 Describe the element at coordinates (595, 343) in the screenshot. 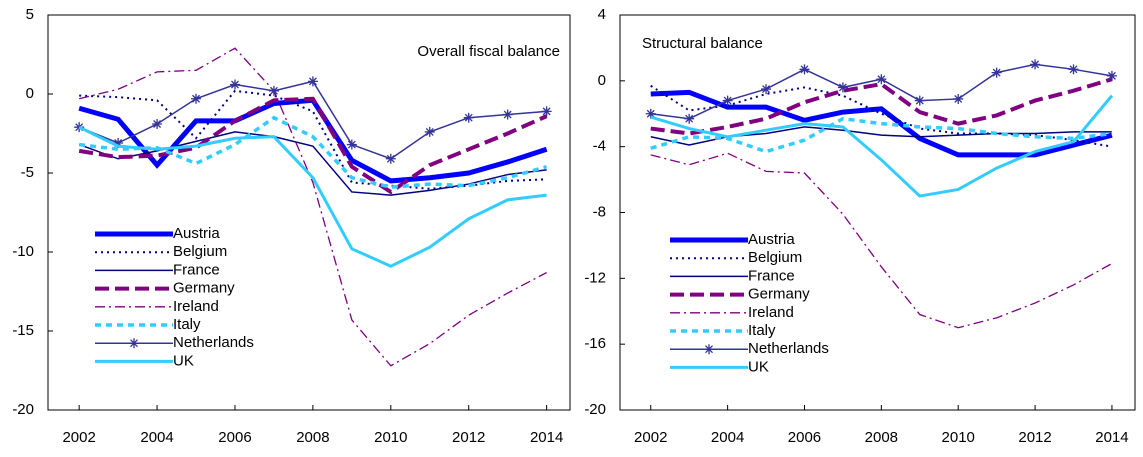

I see `y-tick-label: -16` at that location.